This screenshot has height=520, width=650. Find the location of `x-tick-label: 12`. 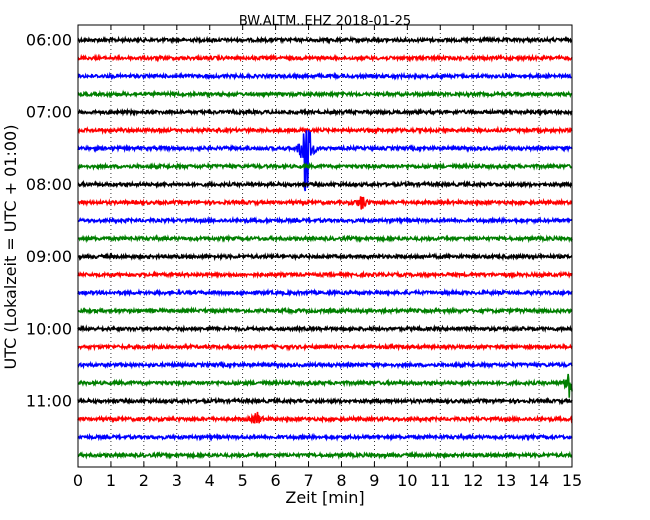

x-tick-label: 12 is located at coordinates (473, 480).